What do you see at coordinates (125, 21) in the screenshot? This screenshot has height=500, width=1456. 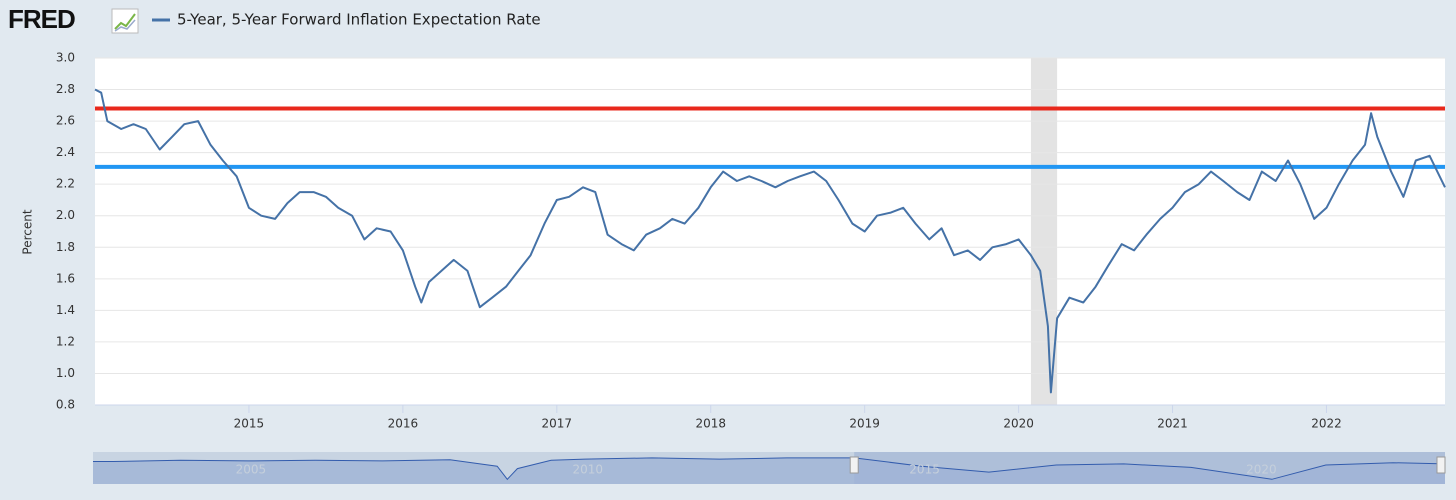 I see `logo-icon` at bounding box center [125, 21].